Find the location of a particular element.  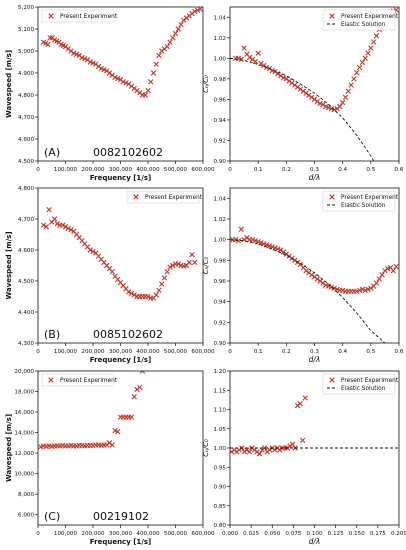

x-tick-label: 600,000 is located at coordinates (203, 534).